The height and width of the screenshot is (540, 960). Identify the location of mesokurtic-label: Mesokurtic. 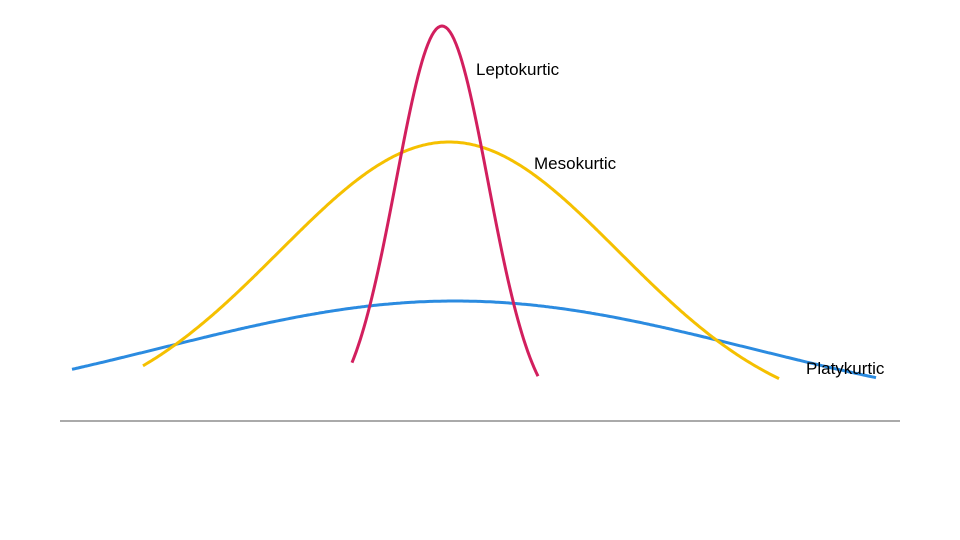
(575, 163).